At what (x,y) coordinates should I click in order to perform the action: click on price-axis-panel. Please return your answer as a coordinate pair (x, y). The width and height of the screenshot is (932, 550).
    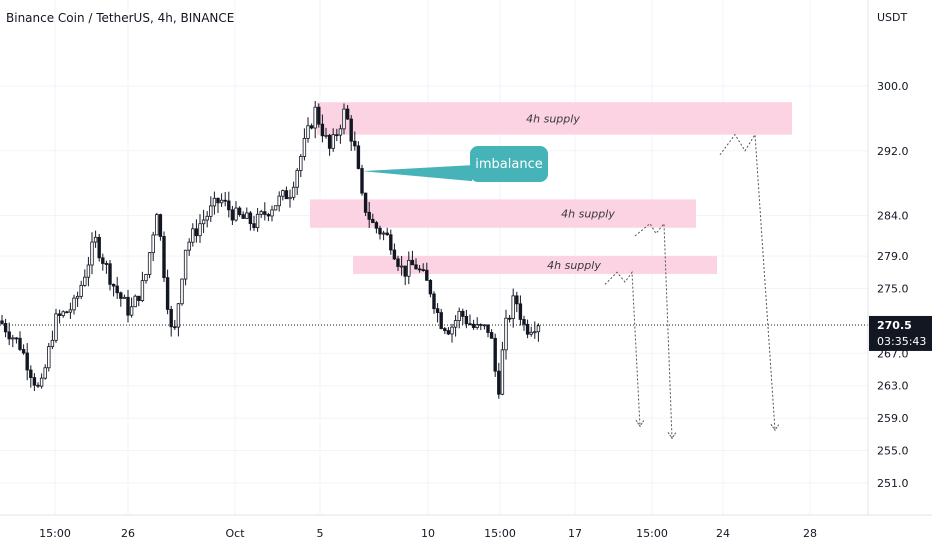
    Looking at the image, I should click on (900, 257).